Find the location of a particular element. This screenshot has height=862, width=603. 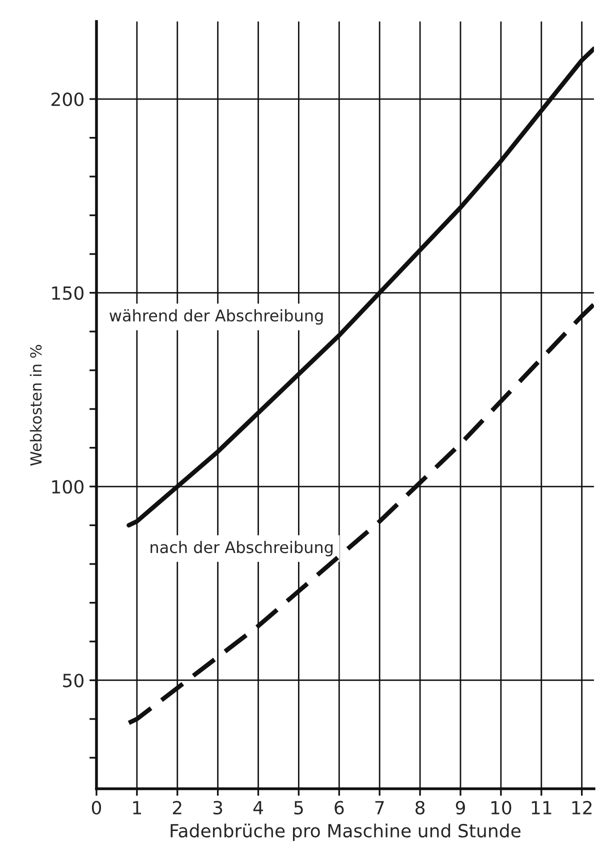

y-tick-label: 150 is located at coordinates (68, 293).